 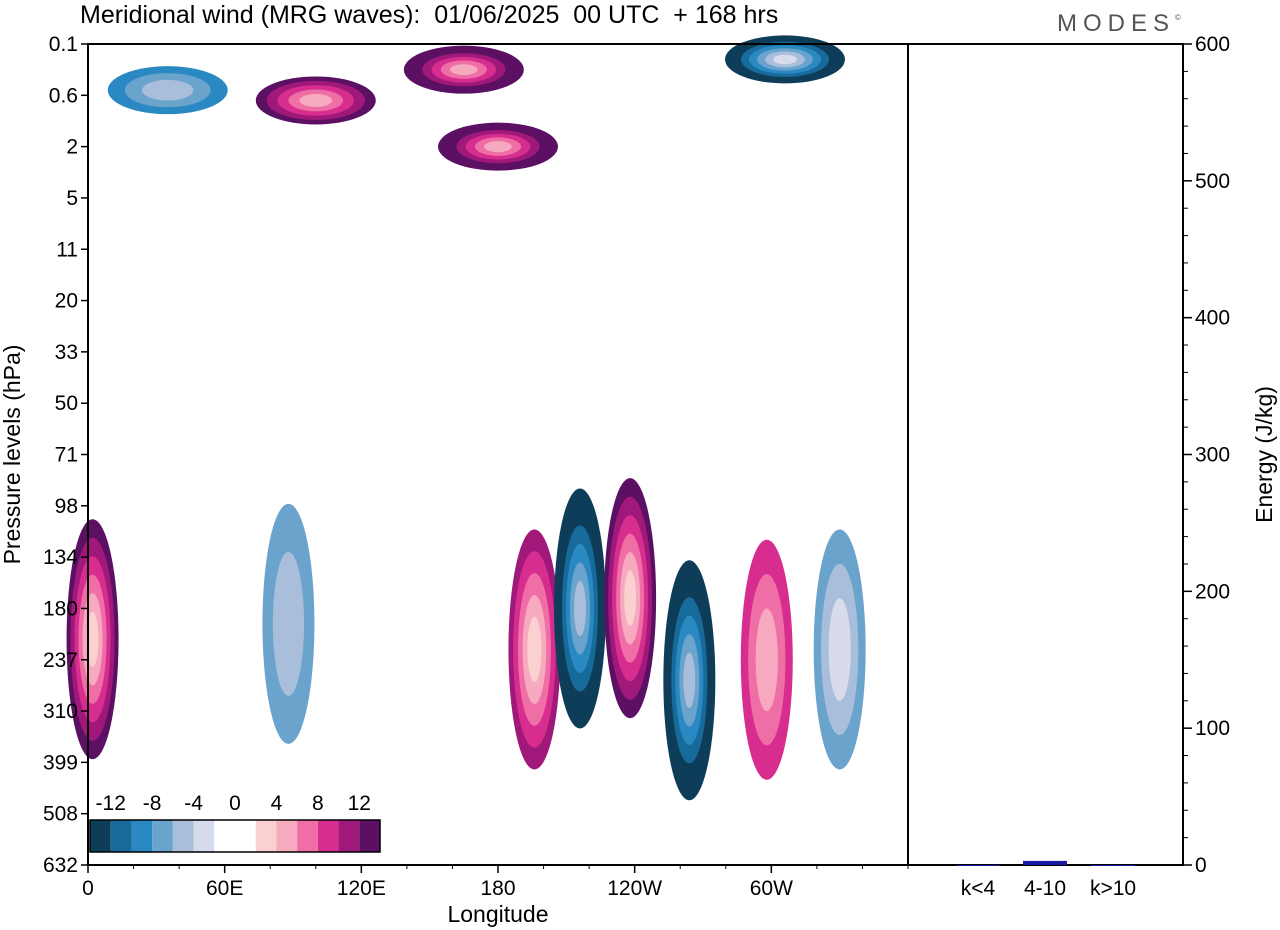 I want to click on y-tick-label: 632, so click(x=60, y=865).